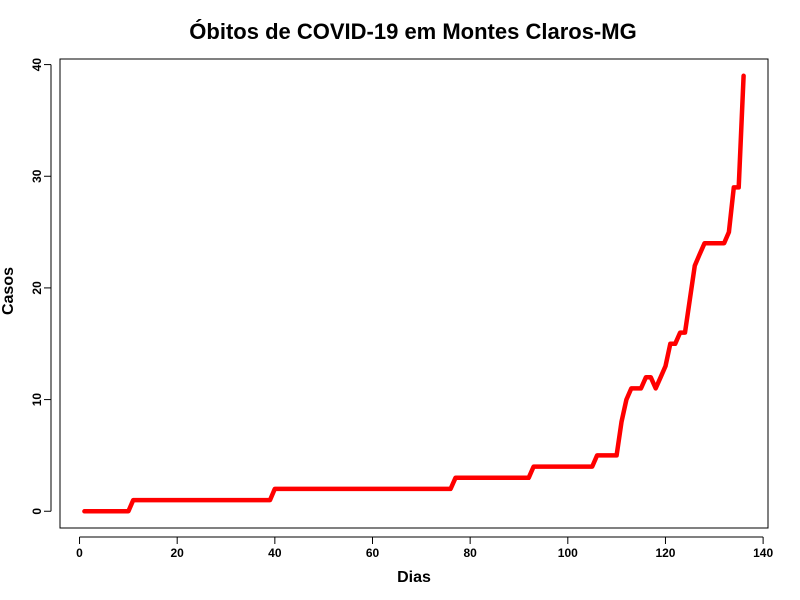  Describe the element at coordinates (37, 176) in the screenshot. I see `y-tick-label: 30` at that location.